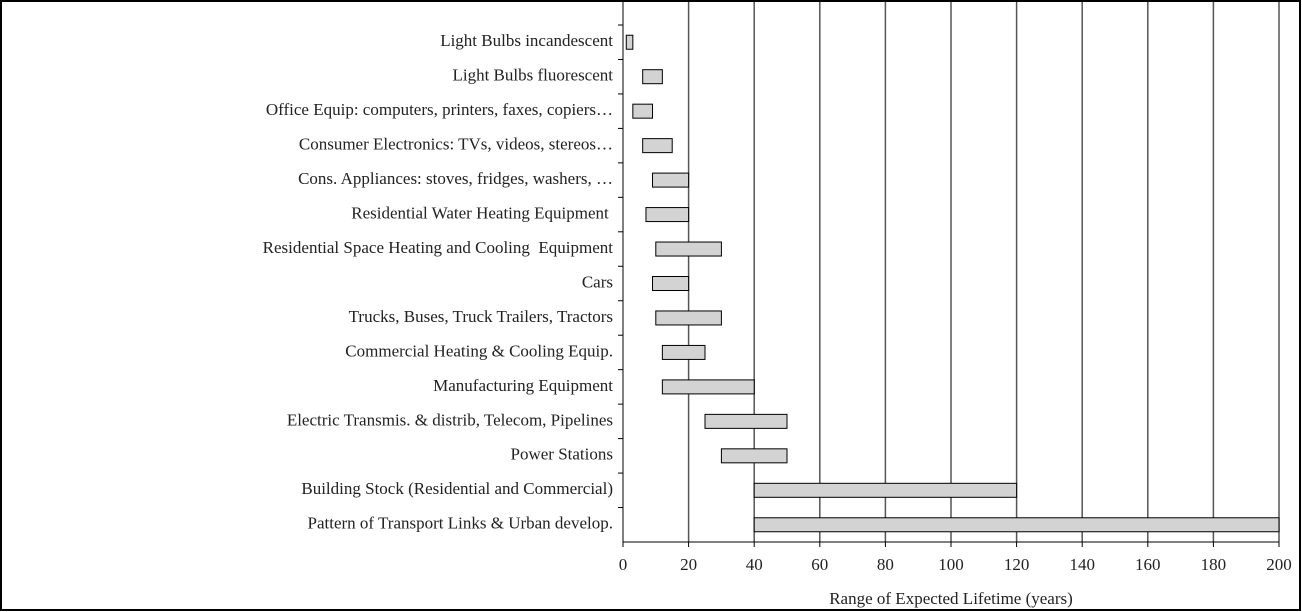 The width and height of the screenshot is (1302, 612). Describe the element at coordinates (1017, 564) in the screenshot. I see `x-tick-label: 120` at that location.